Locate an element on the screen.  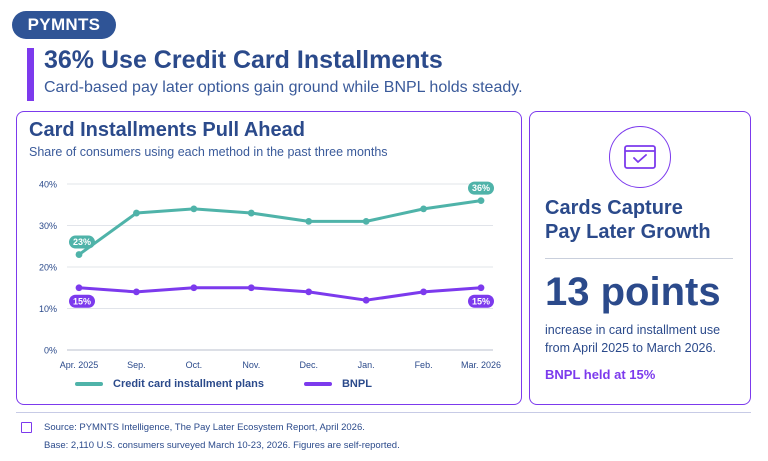
summary-note: BNPL held at 15% is located at coordinates (600, 374).